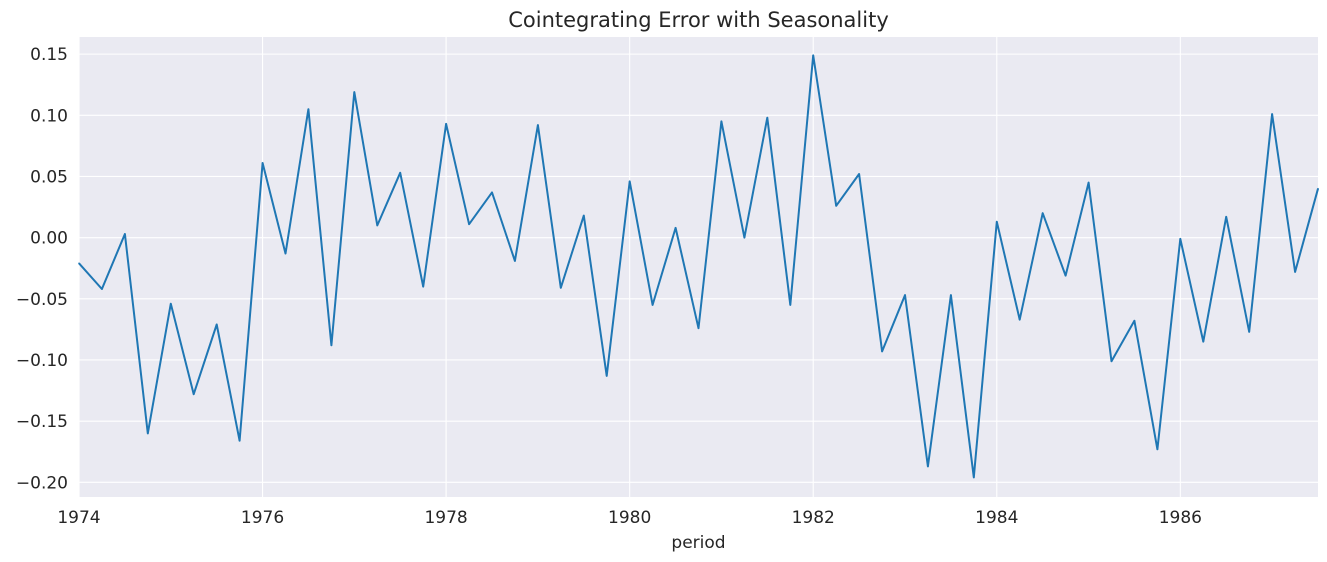 The height and width of the screenshot is (562, 1327). What do you see at coordinates (42, 422) in the screenshot?
I see `y-tick-label: −0.15` at bounding box center [42, 422].